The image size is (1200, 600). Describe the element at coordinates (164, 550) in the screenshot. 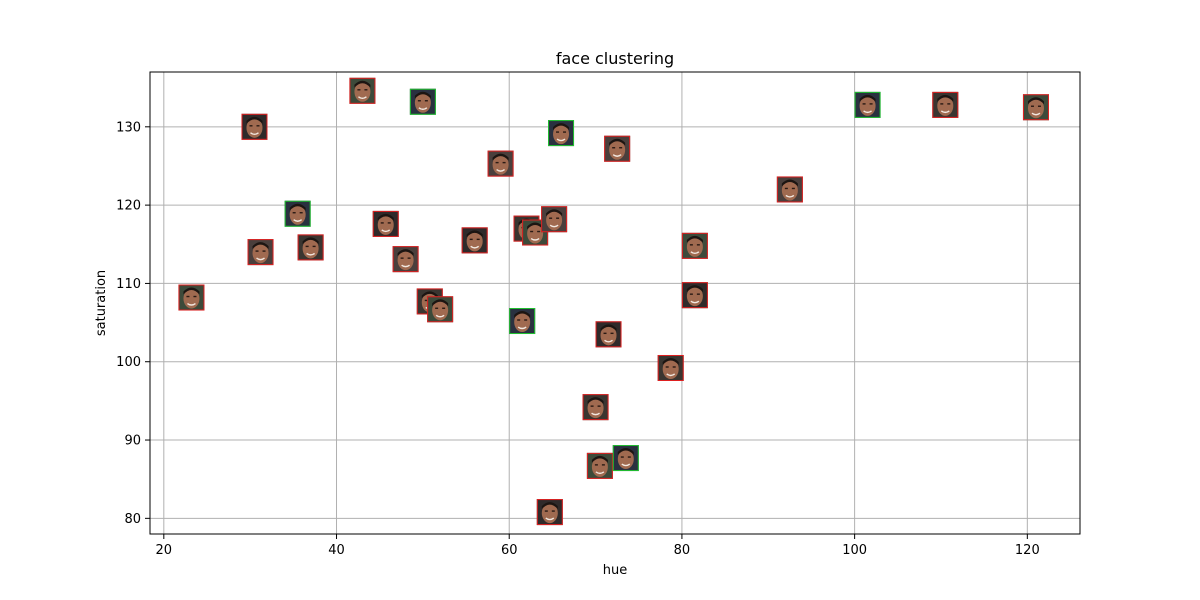

I see `x-tick-label: 20` at that location.